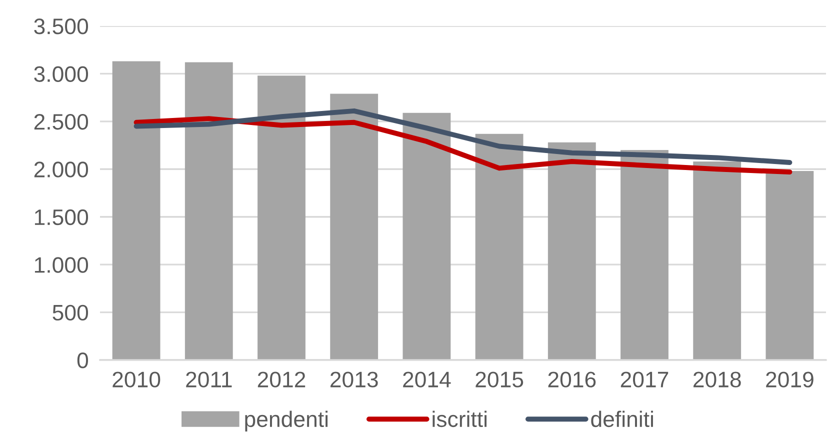 The width and height of the screenshot is (836, 447). I want to click on x-tick-label: 2016, so click(572, 380).